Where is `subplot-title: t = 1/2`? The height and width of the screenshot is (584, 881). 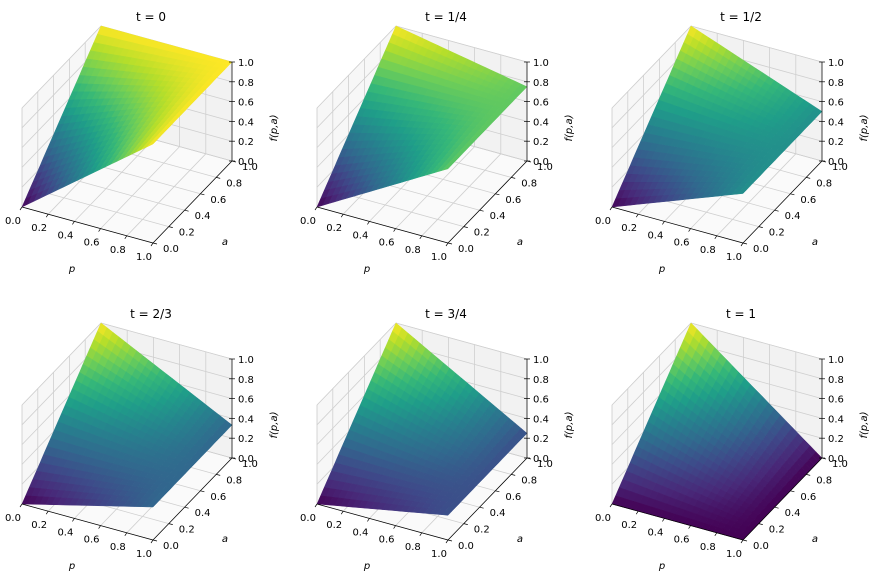 subplot-title: t = 1/2 is located at coordinates (741, 17).